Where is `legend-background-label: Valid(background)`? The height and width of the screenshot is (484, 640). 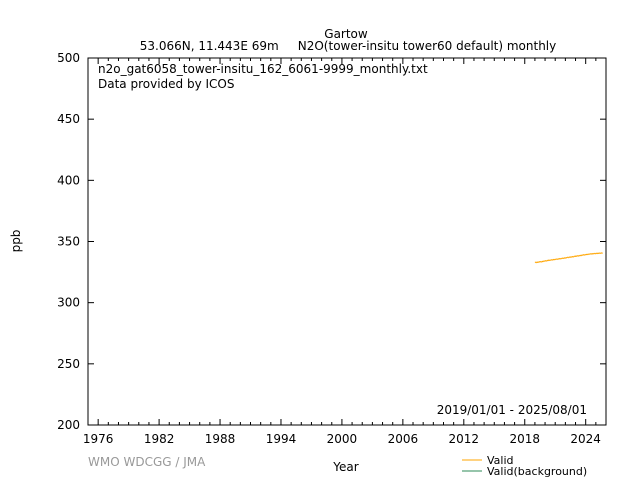 legend-background-label: Valid(background) is located at coordinates (537, 471).